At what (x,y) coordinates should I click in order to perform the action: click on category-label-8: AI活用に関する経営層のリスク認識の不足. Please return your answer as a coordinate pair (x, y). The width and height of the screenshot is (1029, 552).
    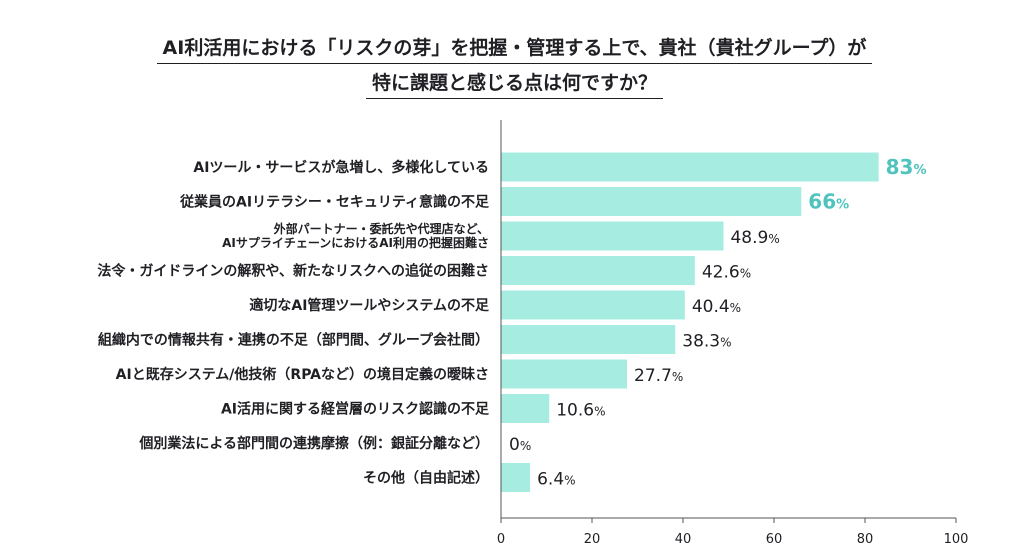
    Looking at the image, I should click on (355, 409).